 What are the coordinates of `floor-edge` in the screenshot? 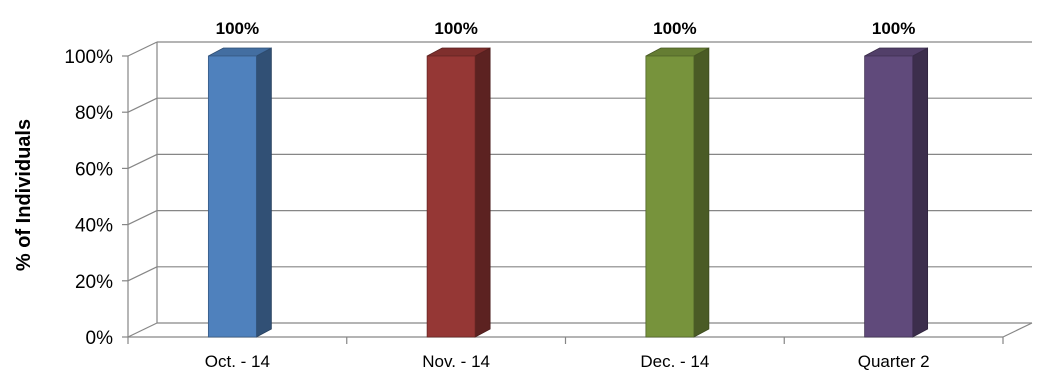 It's located at (1017, 330).